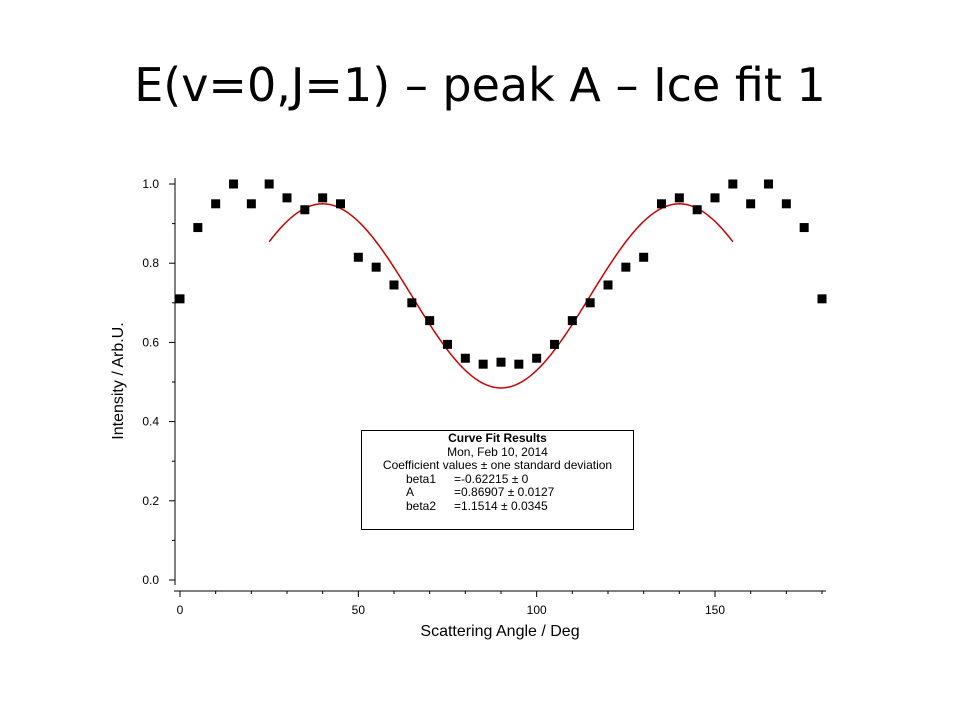  Describe the element at coordinates (150, 342) in the screenshot. I see `y-tick-label: 0.6` at that location.